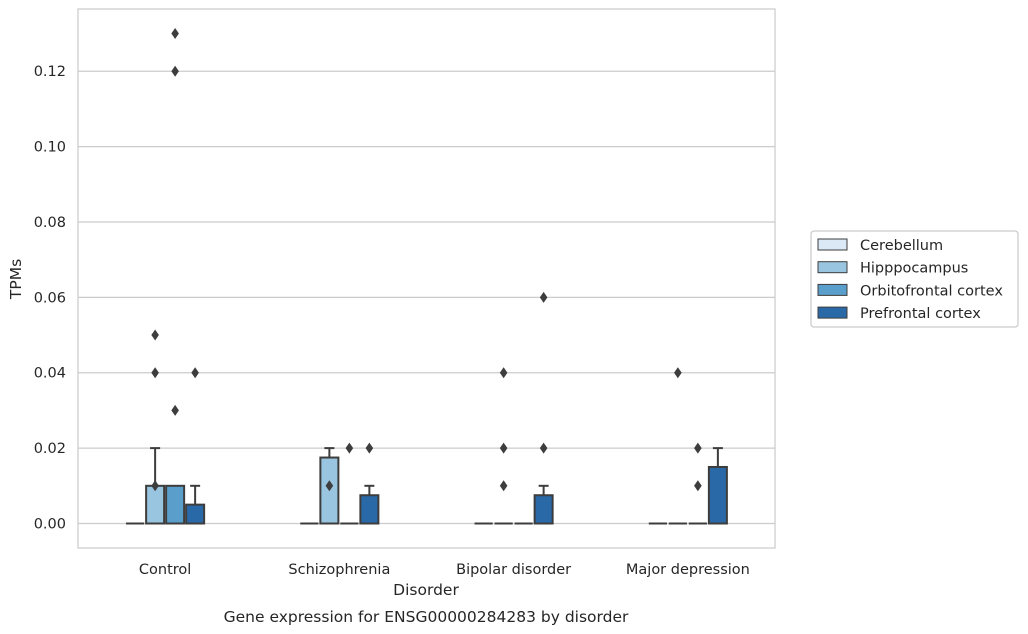 Image resolution: width=1028 pixels, height=634 pixels. What do you see at coordinates (50, 72) in the screenshot?
I see `y-tick-label: 0.12` at bounding box center [50, 72].